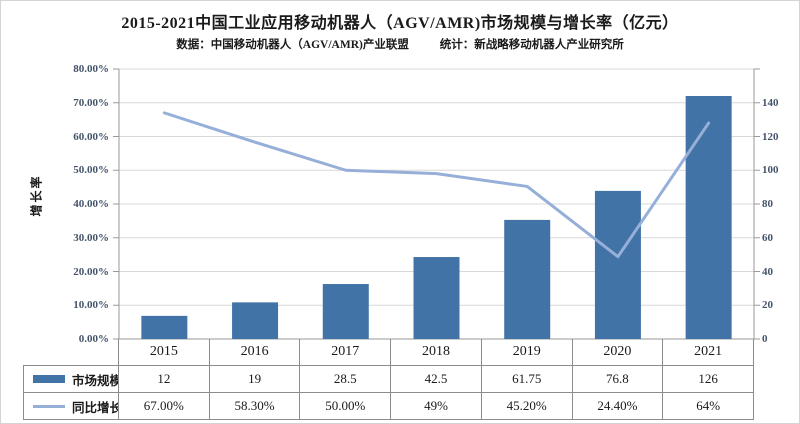  What do you see at coordinates (95, 407) in the screenshot?
I see `series-name: 同比增长率` at bounding box center [95, 407].